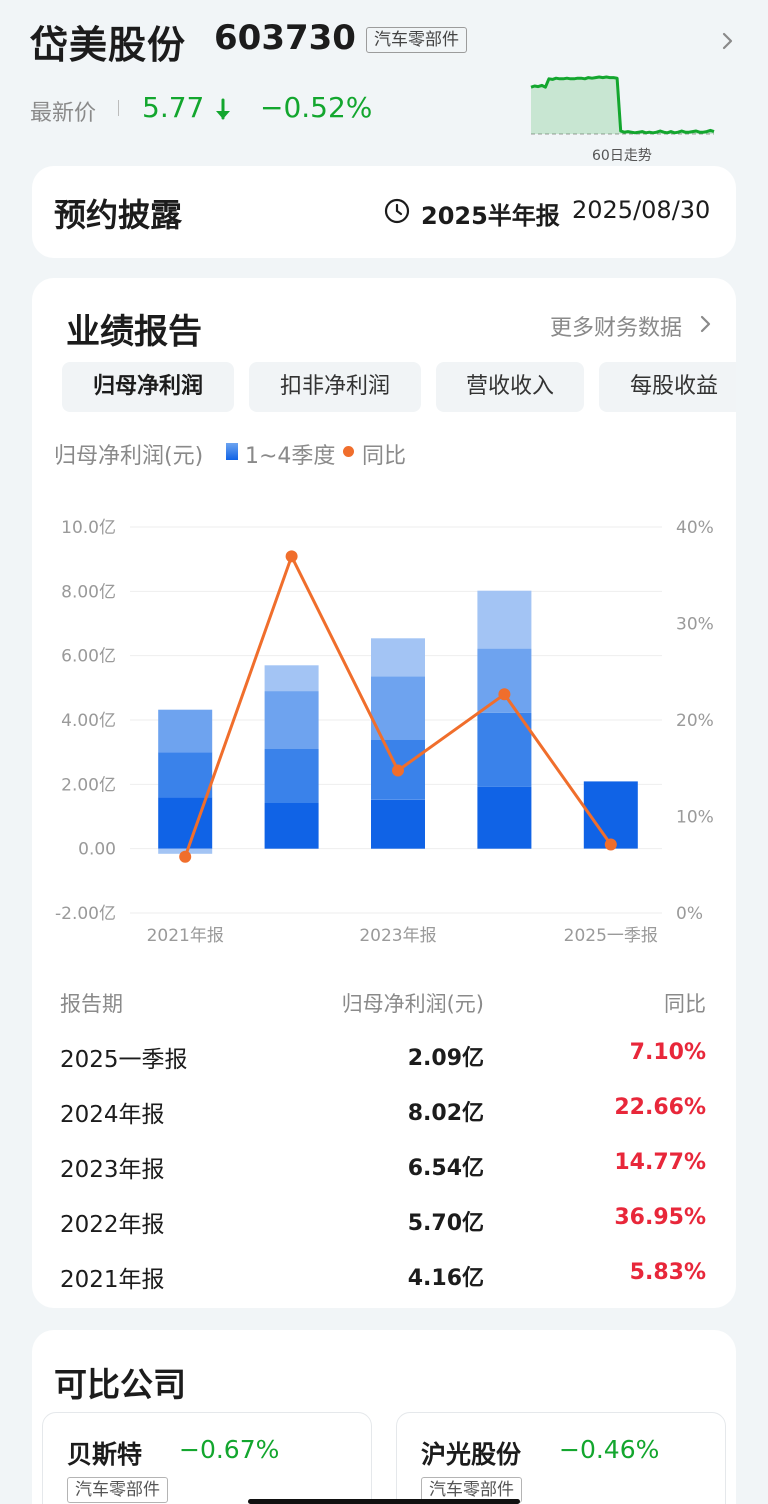 Image resolution: width=768 pixels, height=1504 pixels. I want to click on table-header-yoy: 同比, so click(685, 1004).